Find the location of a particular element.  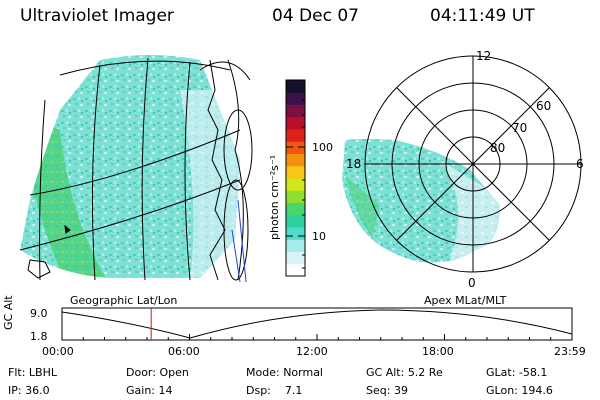

status-door: Door: Open is located at coordinates (157, 372).